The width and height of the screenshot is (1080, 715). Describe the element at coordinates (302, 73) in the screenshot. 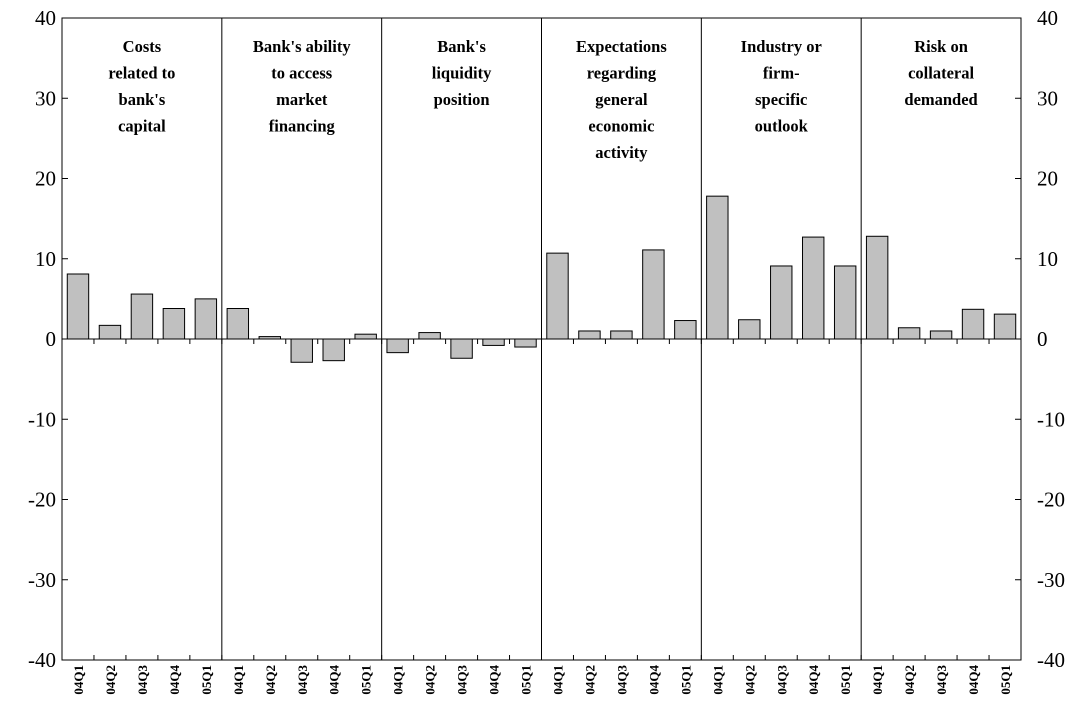

I see `panel-title-line: to access` at that location.